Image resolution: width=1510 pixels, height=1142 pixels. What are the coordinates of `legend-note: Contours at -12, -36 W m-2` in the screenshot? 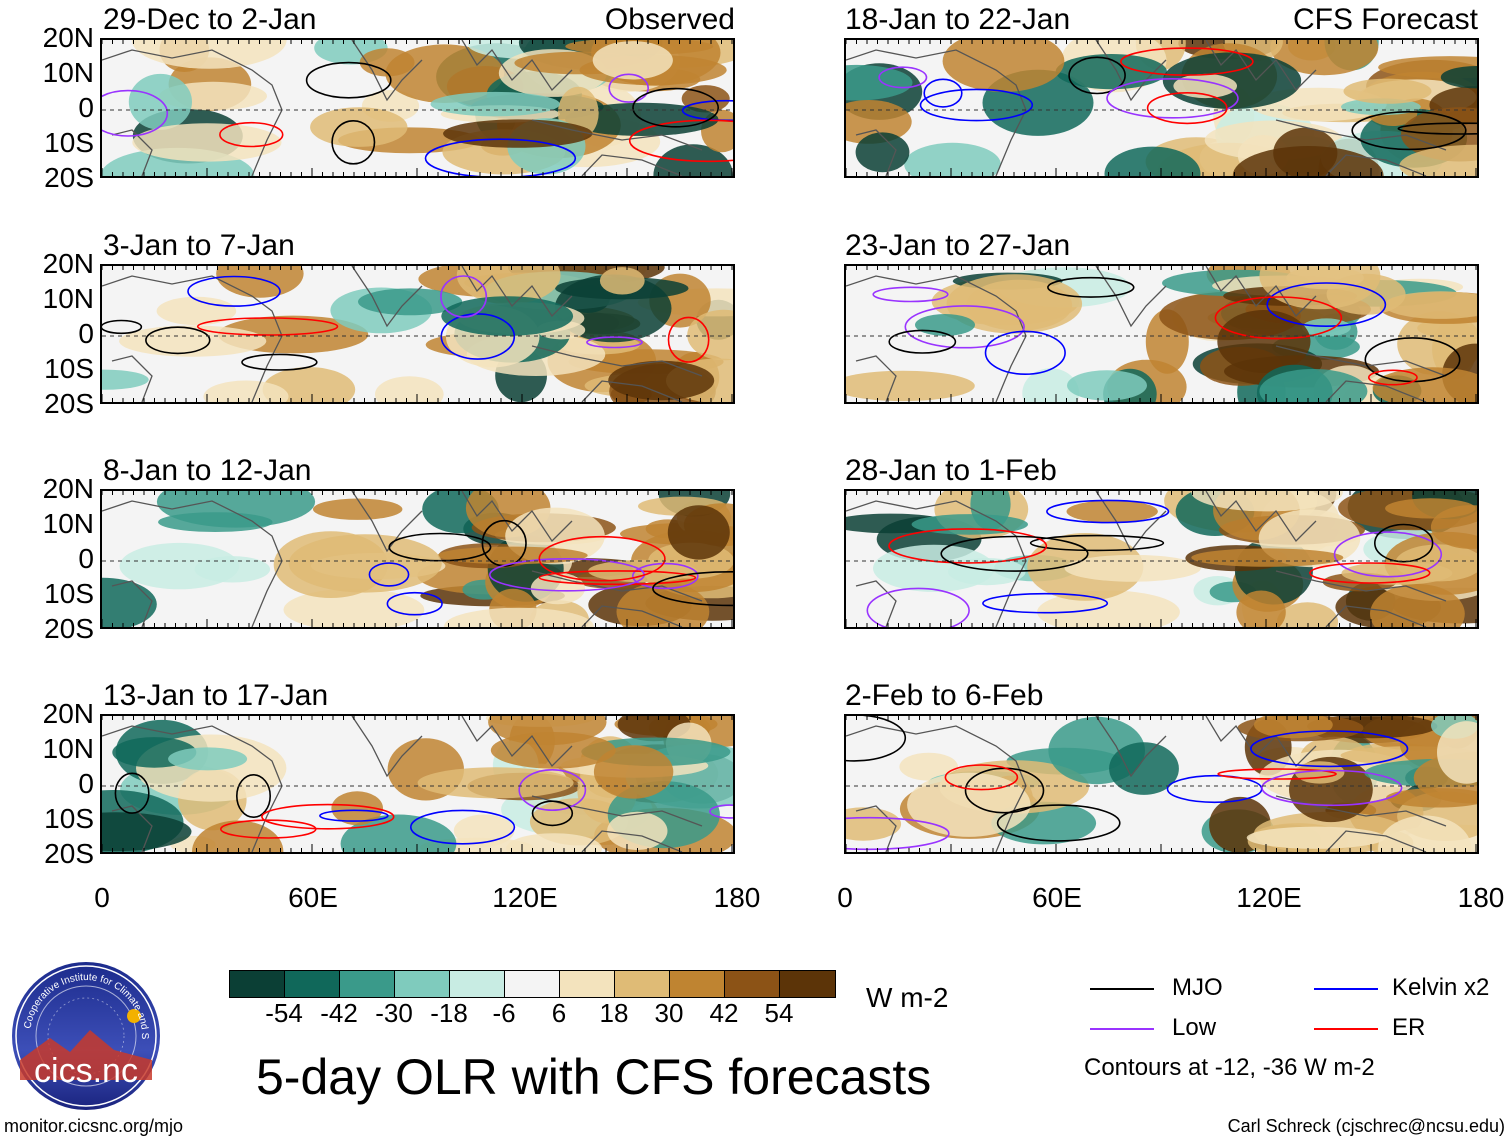 It's located at (1229, 1067).